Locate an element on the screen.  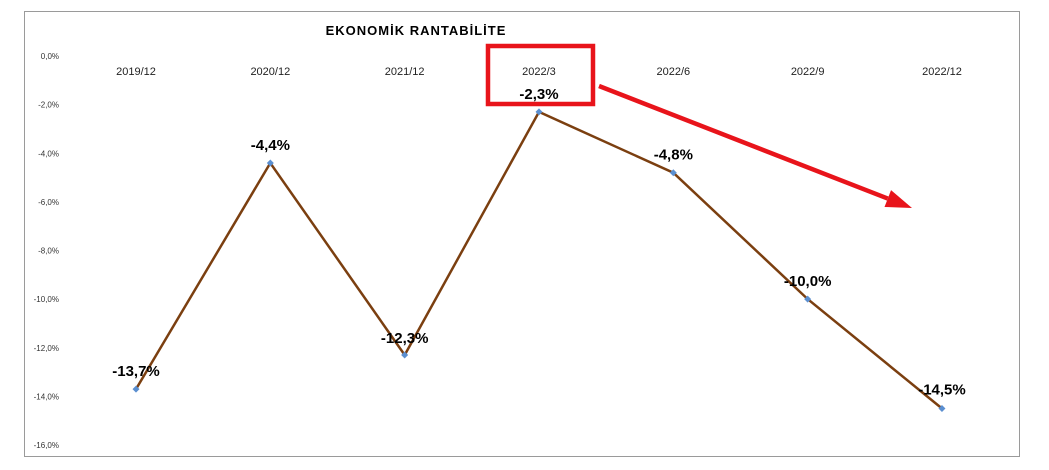
x-tick-label: 2021/12 is located at coordinates (405, 72).